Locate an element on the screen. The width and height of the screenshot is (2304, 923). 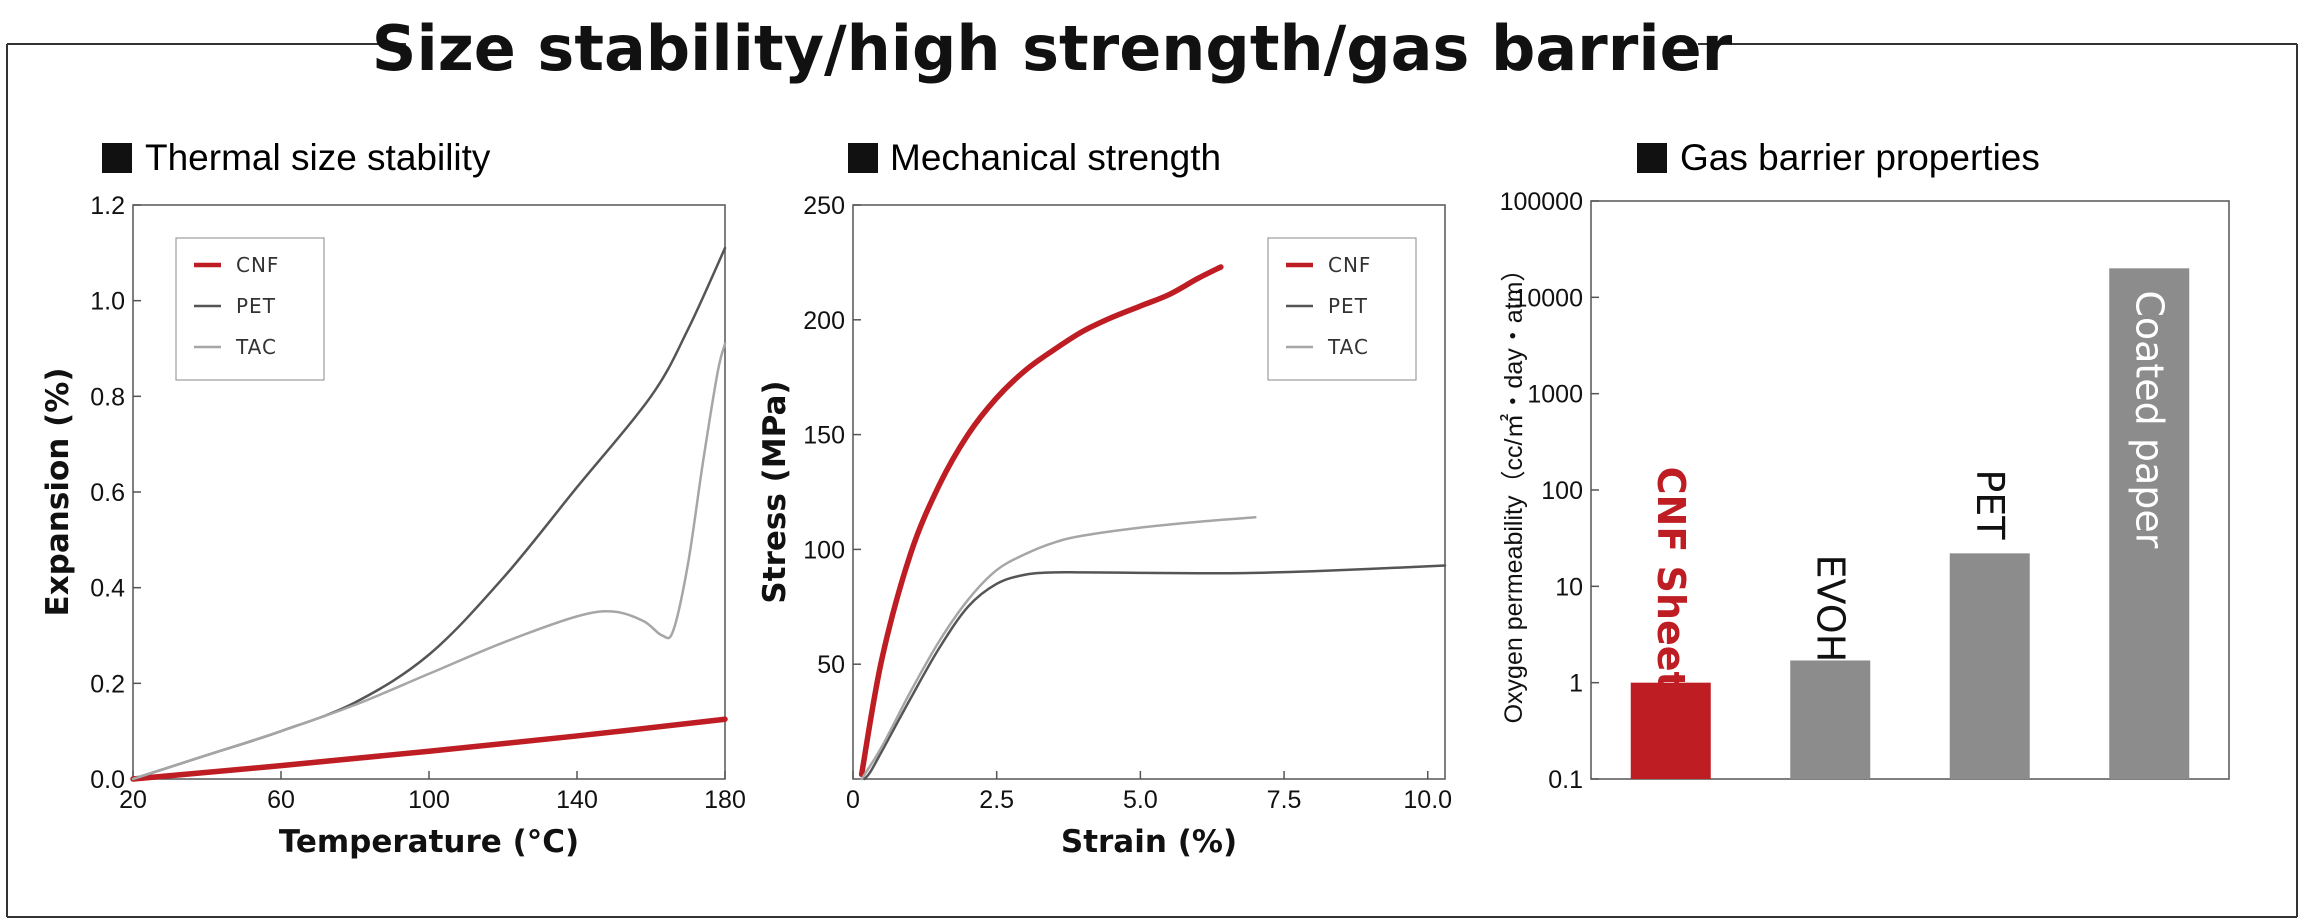
y-tick-label: 1000 is located at coordinates (1555, 395).